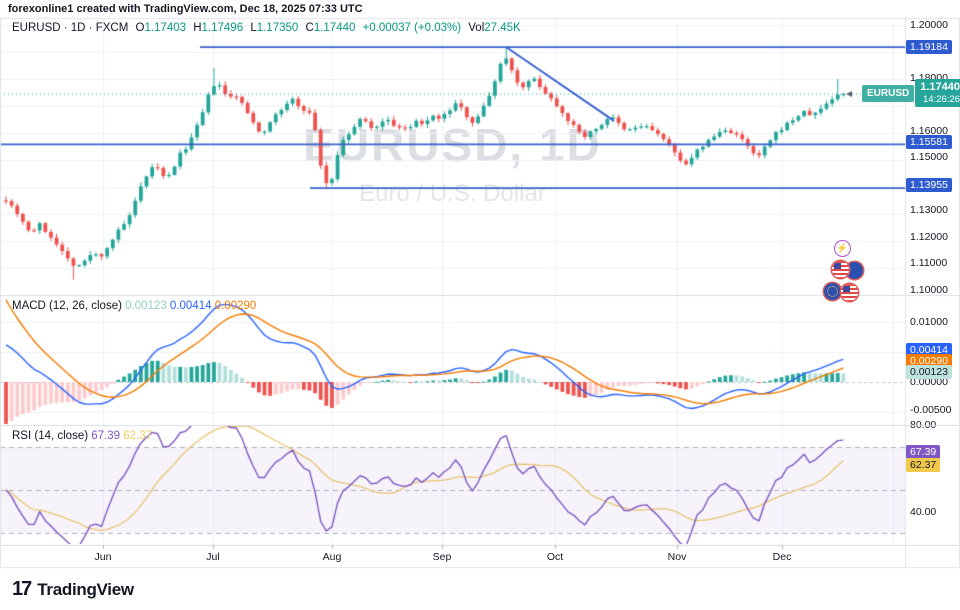 This screenshot has height=610, width=960. I want to click on last-price-box: 1.17440 14:26:26, so click(937, 93).